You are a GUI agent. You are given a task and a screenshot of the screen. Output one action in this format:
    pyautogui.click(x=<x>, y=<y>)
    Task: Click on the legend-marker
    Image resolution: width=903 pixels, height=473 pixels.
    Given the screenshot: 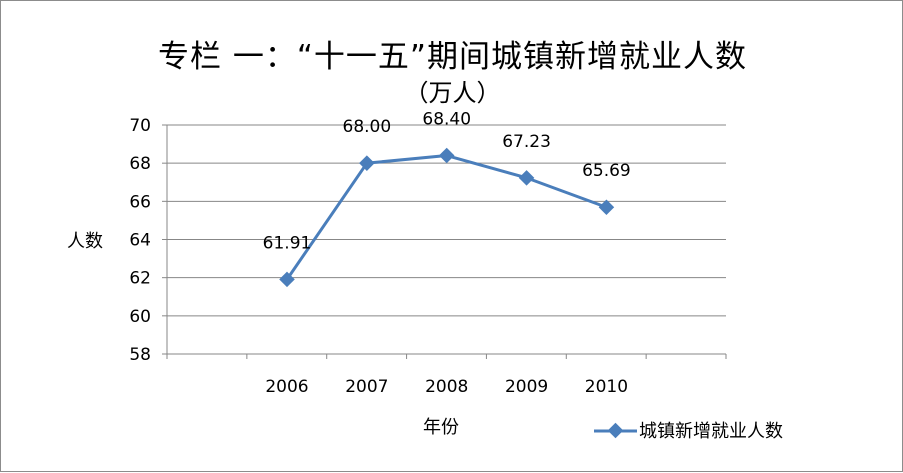 What is the action you would take?
    pyautogui.click(x=615, y=430)
    